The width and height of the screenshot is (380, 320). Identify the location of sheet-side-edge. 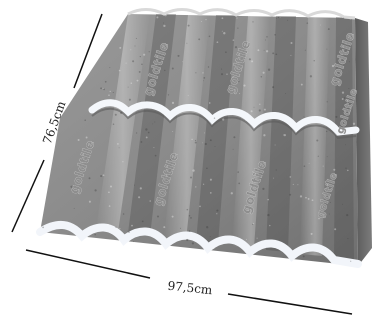
(363, 142).